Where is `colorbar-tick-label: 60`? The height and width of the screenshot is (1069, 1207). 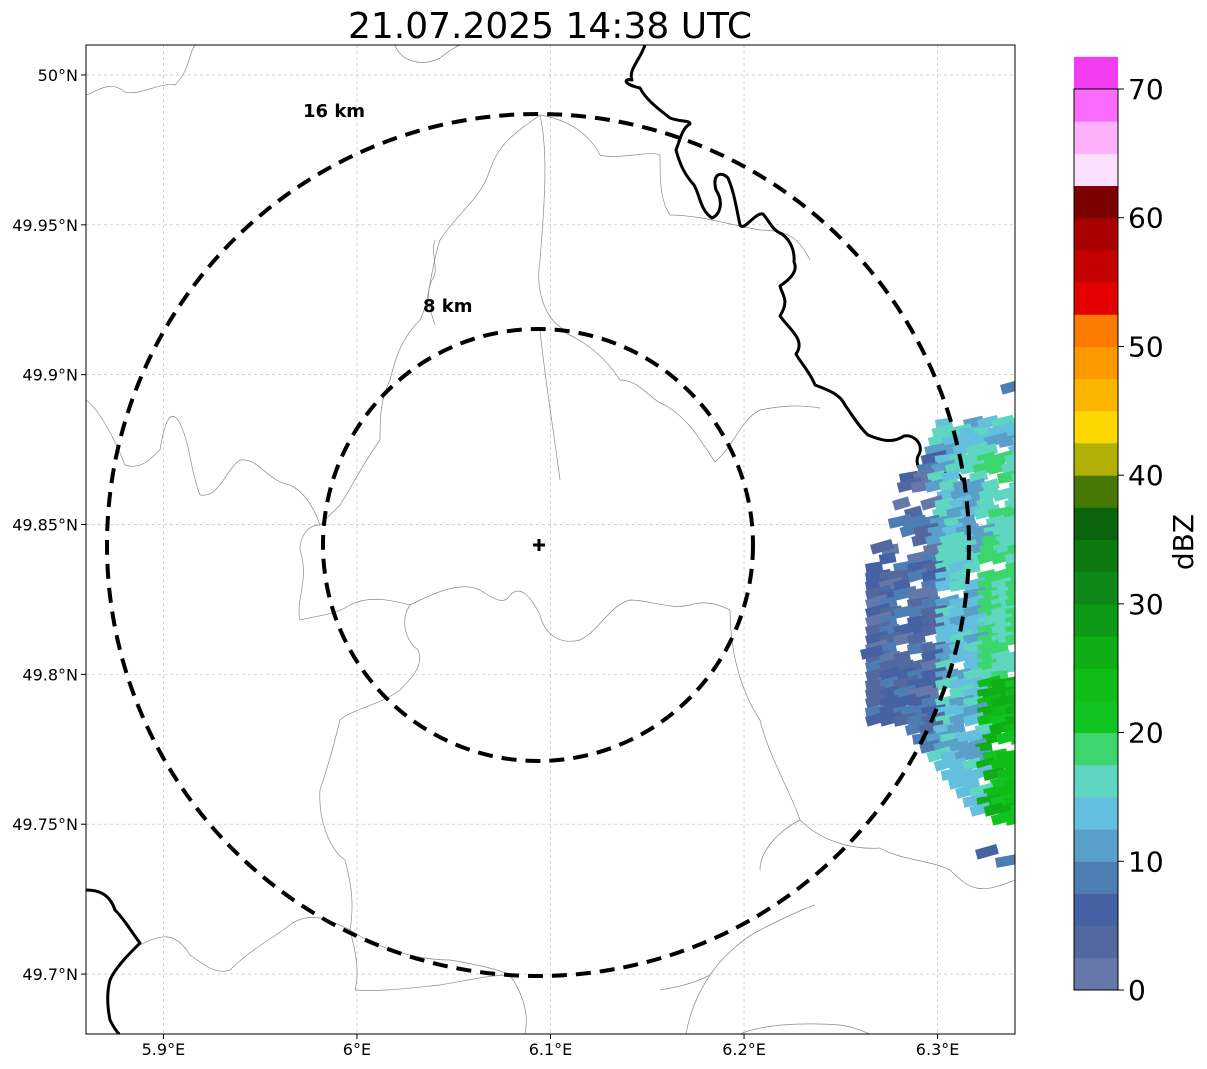 colorbar-tick-label: 60 is located at coordinates (1146, 218).